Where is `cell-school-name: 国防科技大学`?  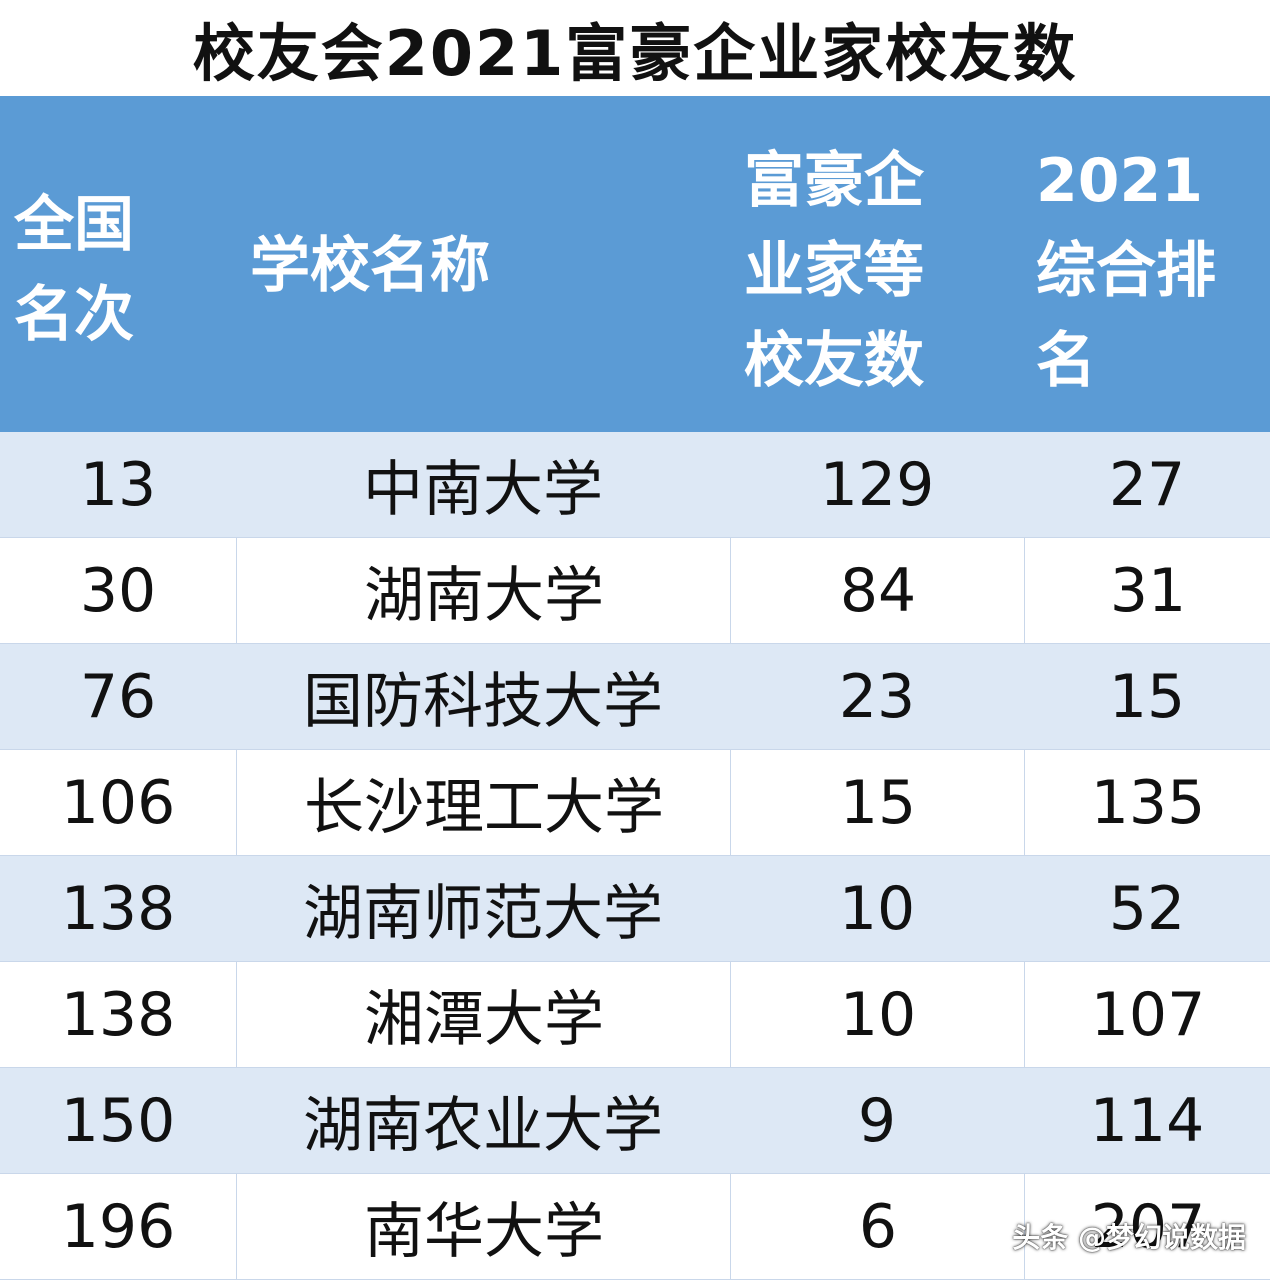
cell-school-name: 国防科技大学 is located at coordinates (483, 702).